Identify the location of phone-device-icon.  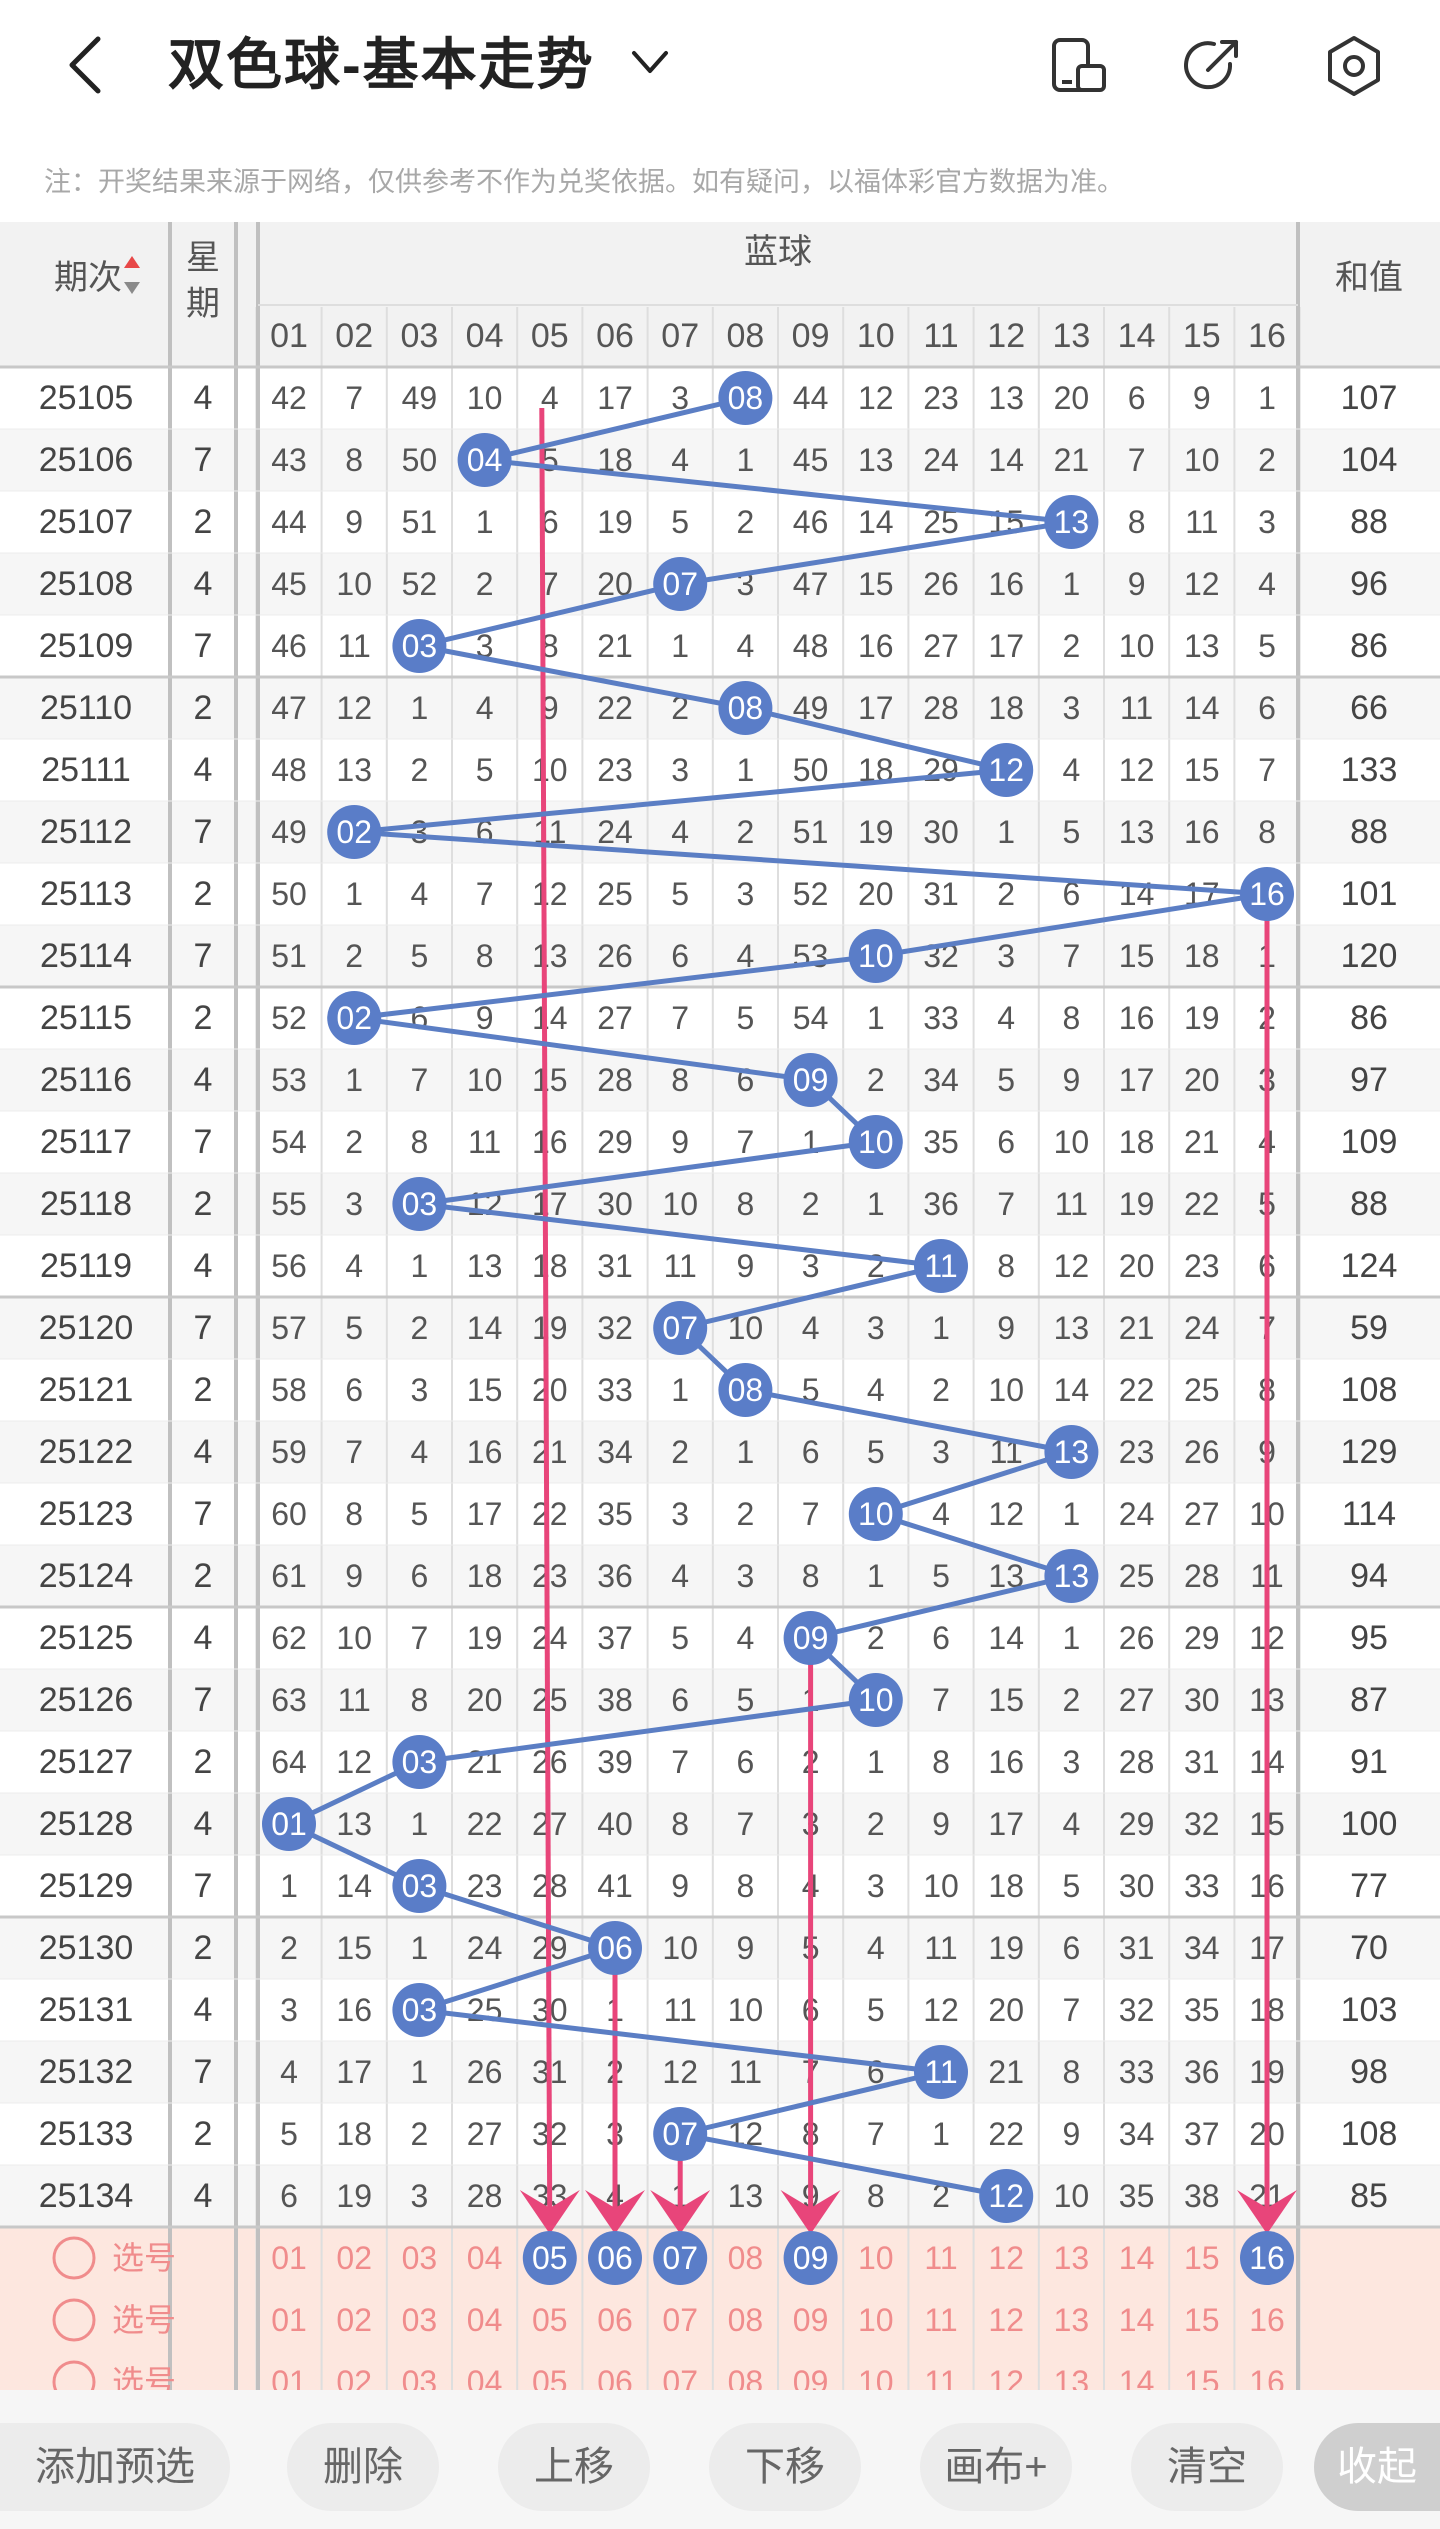
(1080, 66).